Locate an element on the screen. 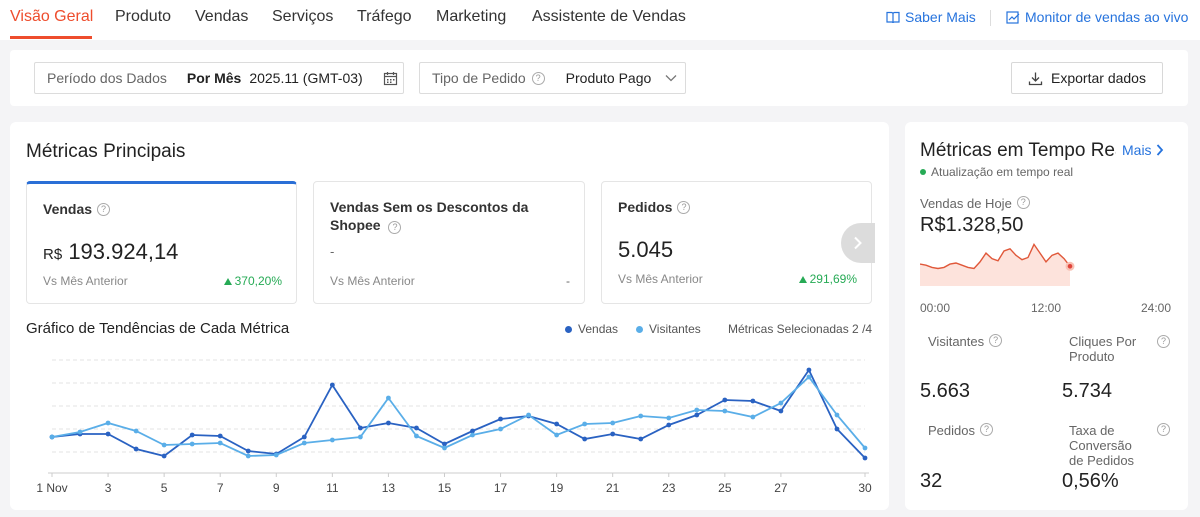 Image resolution: width=1200 pixels, height=517 pixels. learn-more-label: Saber Mais is located at coordinates (940, 17).